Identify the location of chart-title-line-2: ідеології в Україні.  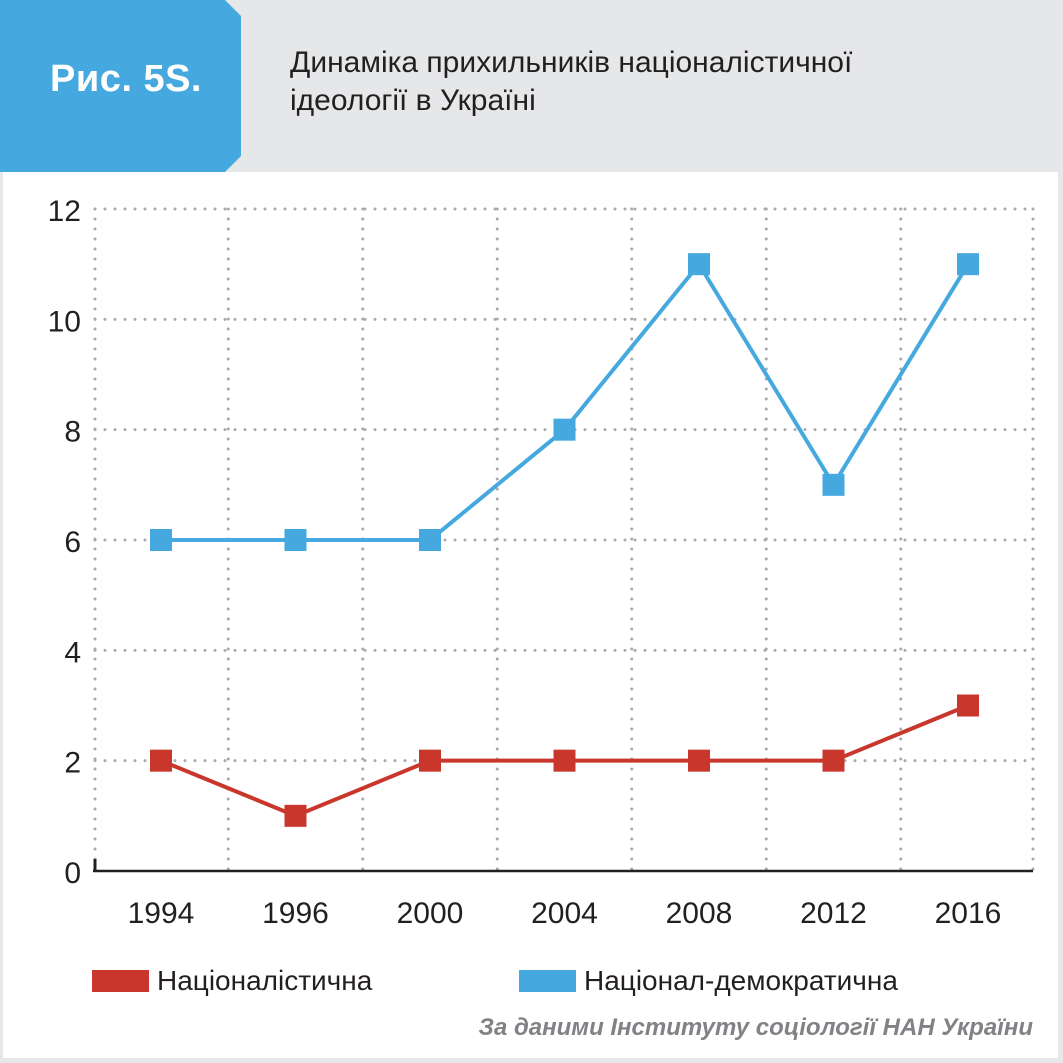
(413, 100).